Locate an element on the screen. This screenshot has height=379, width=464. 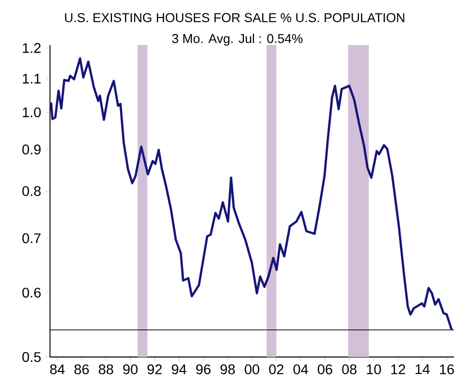
x-tick-label: 16 is located at coordinates (447, 369).